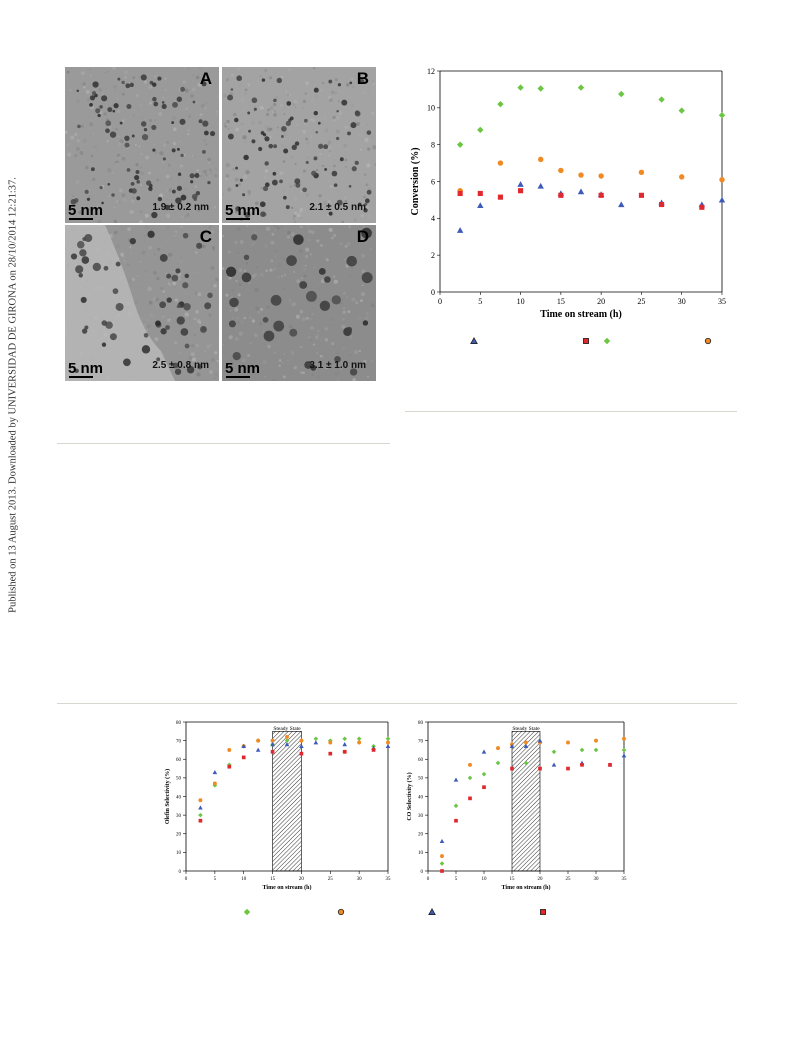 The width and height of the screenshot is (793, 1039). Describe the element at coordinates (415, 181) in the screenshot. I see `y-axis-label: Conversion (%)` at that location.